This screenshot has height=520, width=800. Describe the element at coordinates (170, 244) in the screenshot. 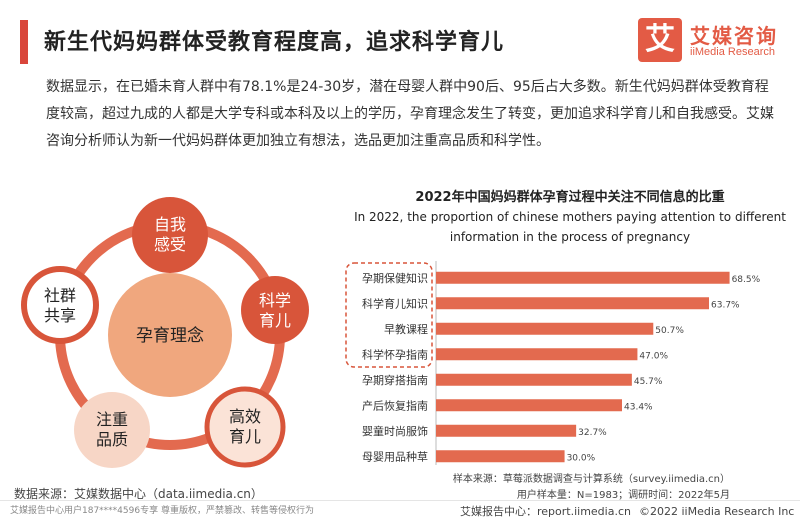

I see `node-label-line2: 感受` at that location.